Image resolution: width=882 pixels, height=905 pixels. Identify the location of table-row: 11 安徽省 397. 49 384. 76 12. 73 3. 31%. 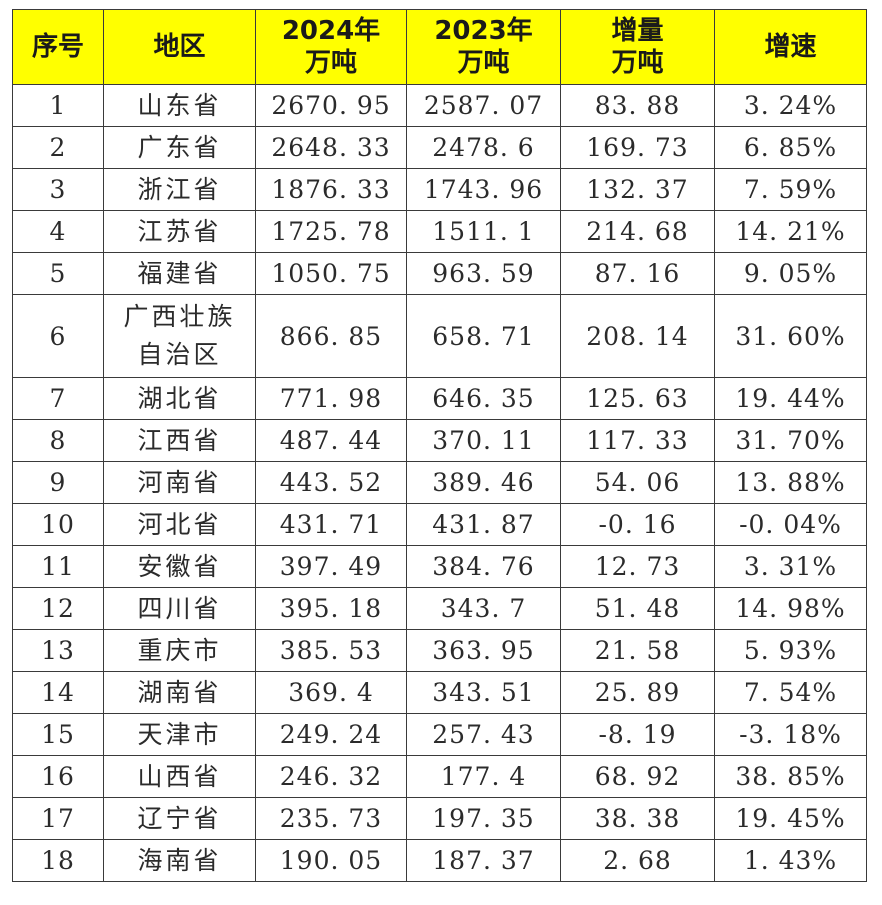
(439, 566).